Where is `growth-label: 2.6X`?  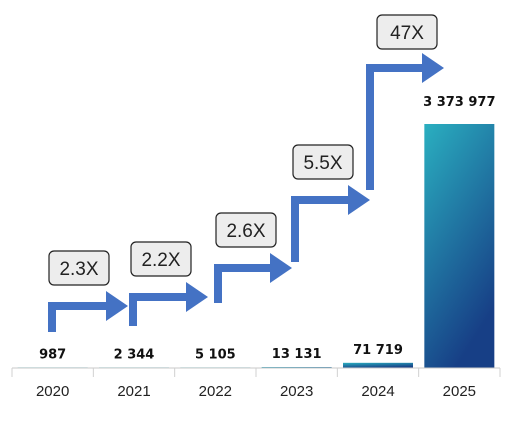
growth-label: 2.6X is located at coordinates (245, 231).